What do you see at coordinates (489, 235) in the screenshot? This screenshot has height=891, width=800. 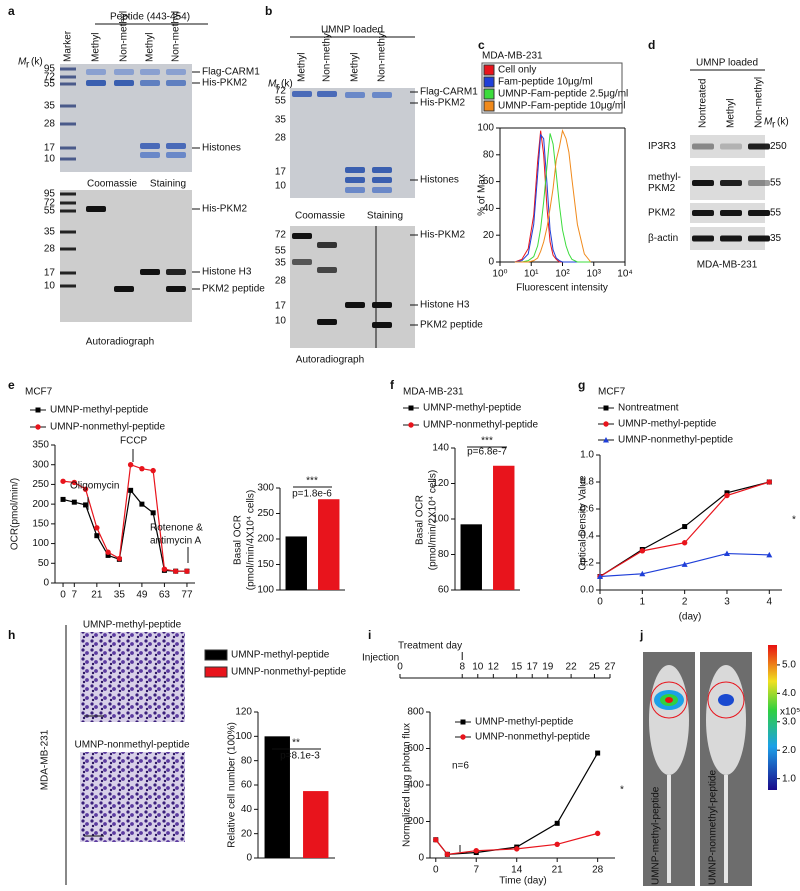 I see `y-tick-label: 20` at bounding box center [489, 235].